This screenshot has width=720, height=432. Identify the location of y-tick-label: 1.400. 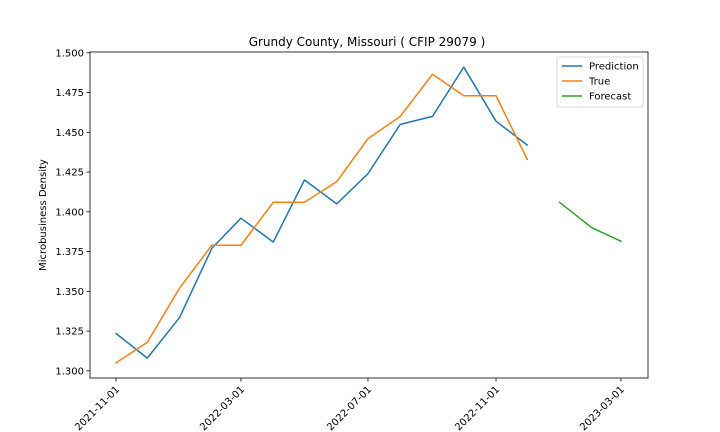
(69, 212).